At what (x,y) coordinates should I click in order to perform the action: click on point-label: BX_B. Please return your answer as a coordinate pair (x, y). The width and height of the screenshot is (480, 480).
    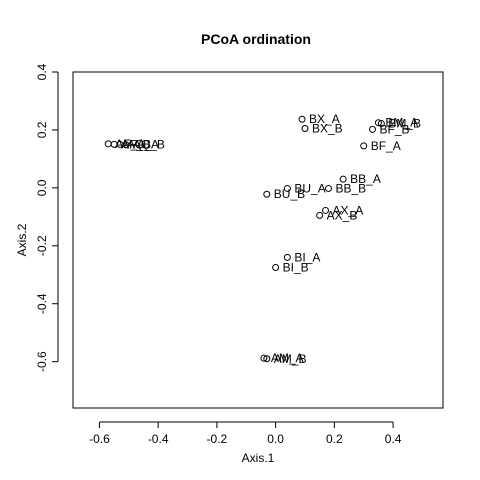
    Looking at the image, I should click on (327, 128).